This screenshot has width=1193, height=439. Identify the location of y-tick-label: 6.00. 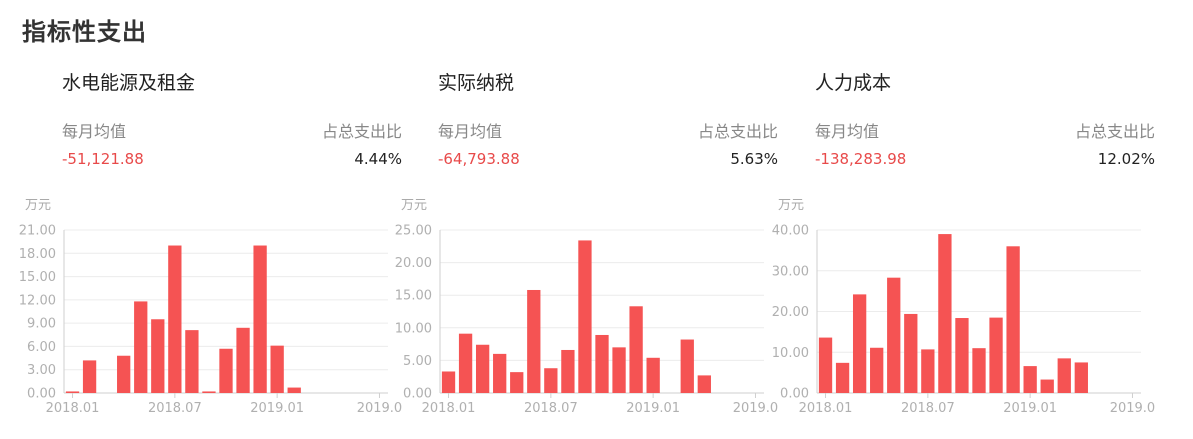
(41, 347).